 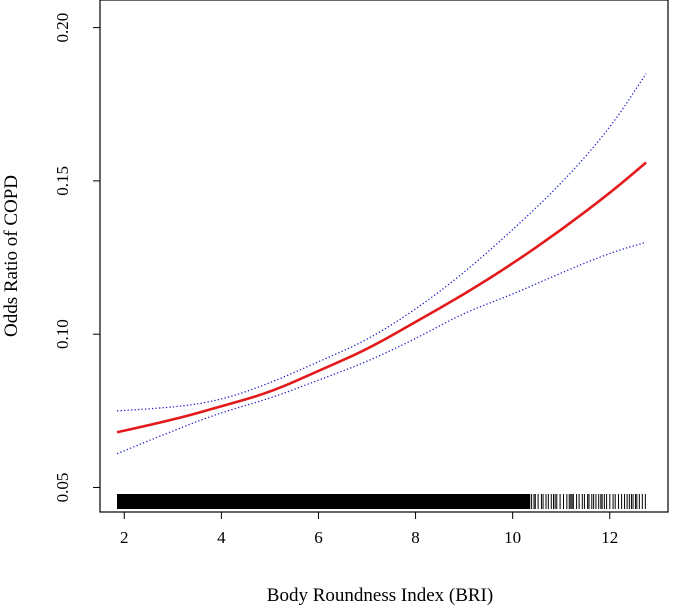 I want to click on y-tick-label: 0.15, so click(x=62, y=181).